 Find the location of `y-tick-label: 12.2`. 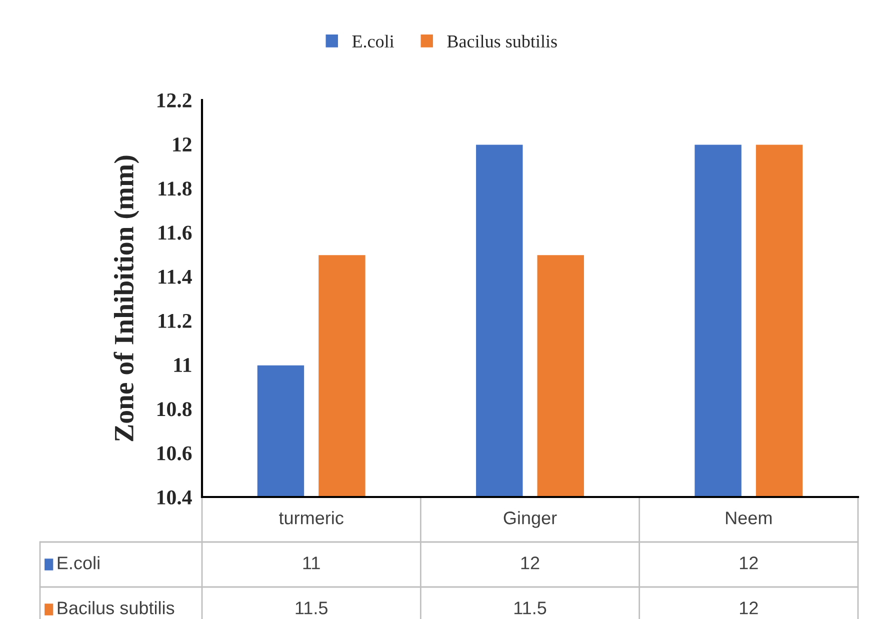

y-tick-label: 12.2 is located at coordinates (174, 100).